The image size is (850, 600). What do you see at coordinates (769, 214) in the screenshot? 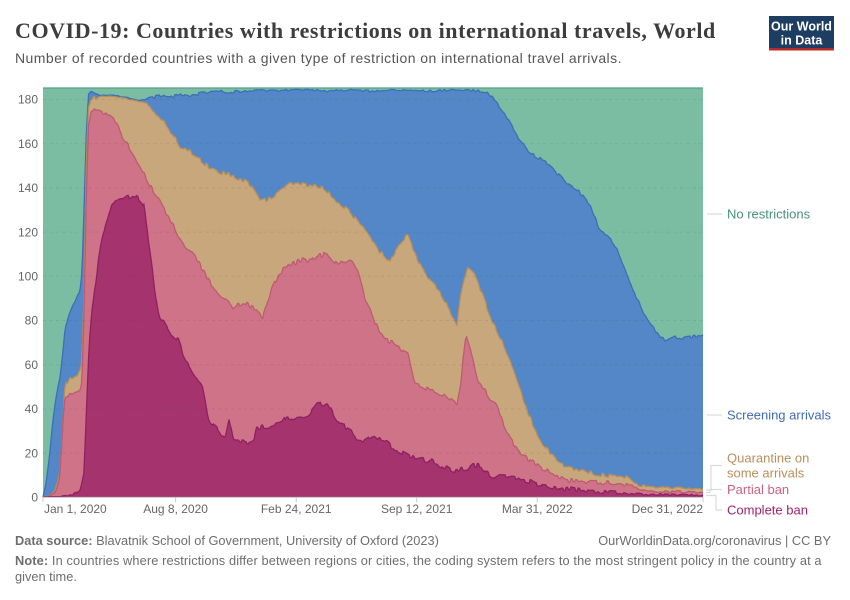
I see `svg-text: No restrictions` at bounding box center [769, 214].